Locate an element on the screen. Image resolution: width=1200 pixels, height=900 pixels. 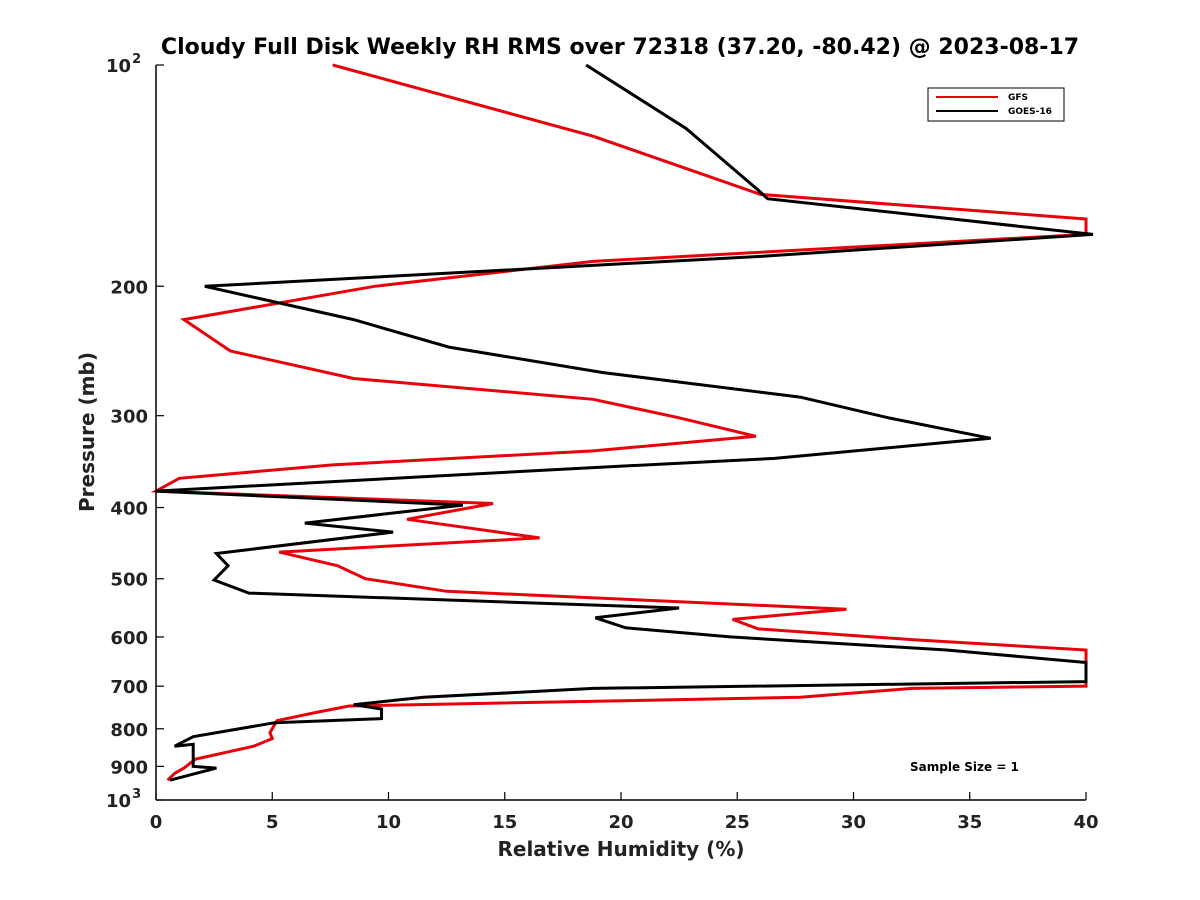
legend-label-goes16: GOES-16 is located at coordinates (1030, 112).